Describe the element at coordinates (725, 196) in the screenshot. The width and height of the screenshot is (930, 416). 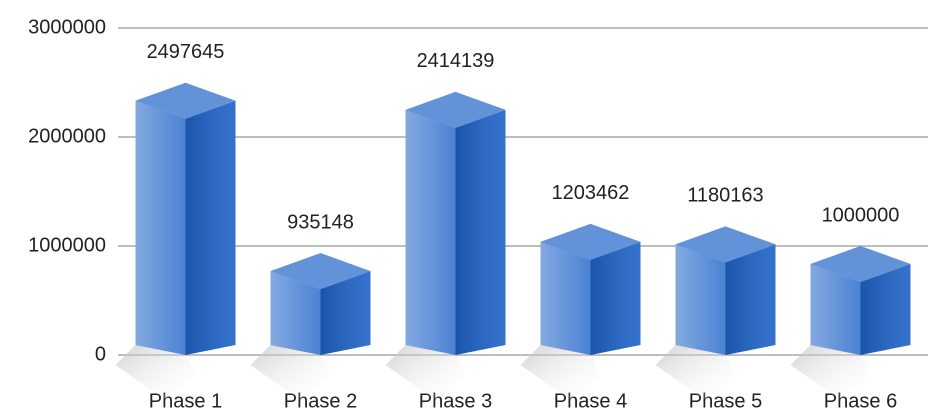
I see `value-label: 1180163` at that location.